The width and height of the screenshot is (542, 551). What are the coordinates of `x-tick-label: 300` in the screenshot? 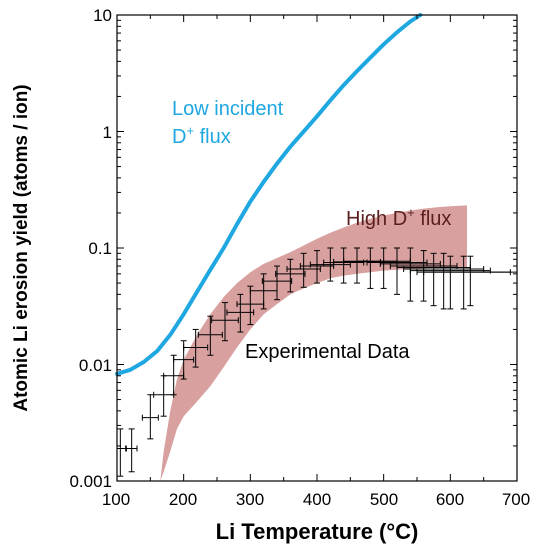 It's located at (250, 499).